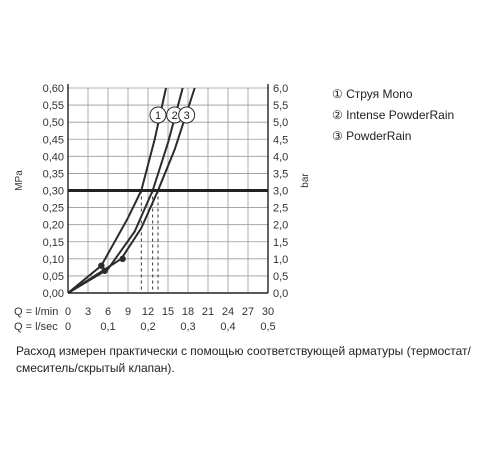  I want to click on left-tick-label: 0,20, so click(53, 226).